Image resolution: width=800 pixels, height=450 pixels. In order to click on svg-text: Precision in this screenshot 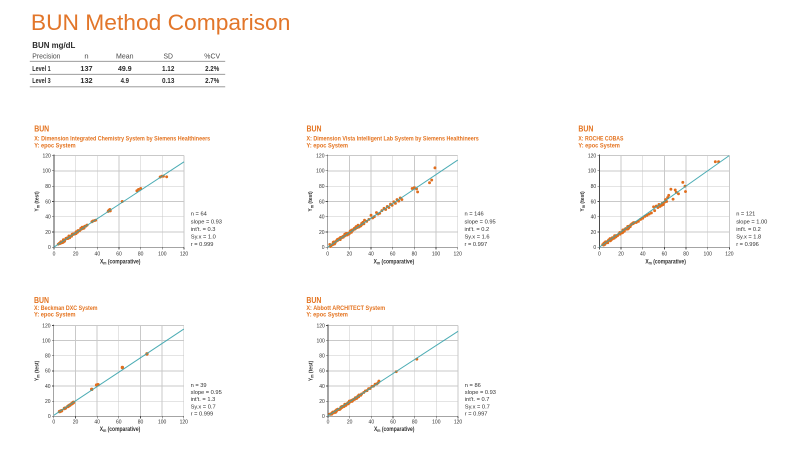, I will do `click(46, 56)`.